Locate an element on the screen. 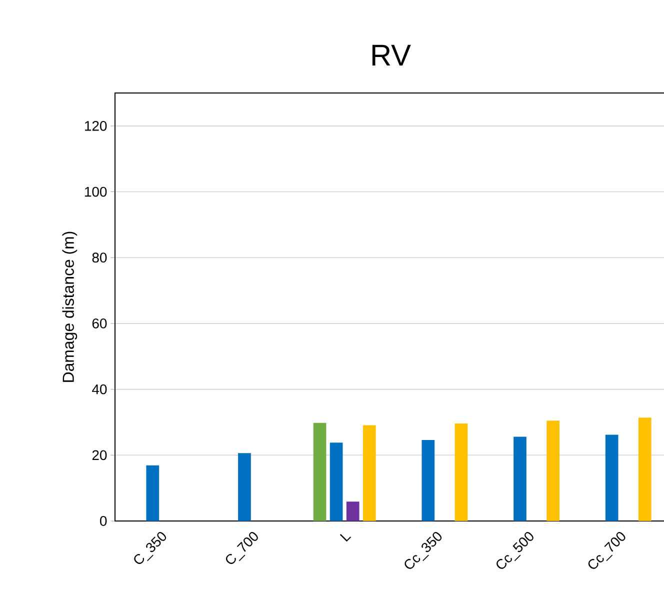  y-tick-label: 100 is located at coordinates (96, 191).